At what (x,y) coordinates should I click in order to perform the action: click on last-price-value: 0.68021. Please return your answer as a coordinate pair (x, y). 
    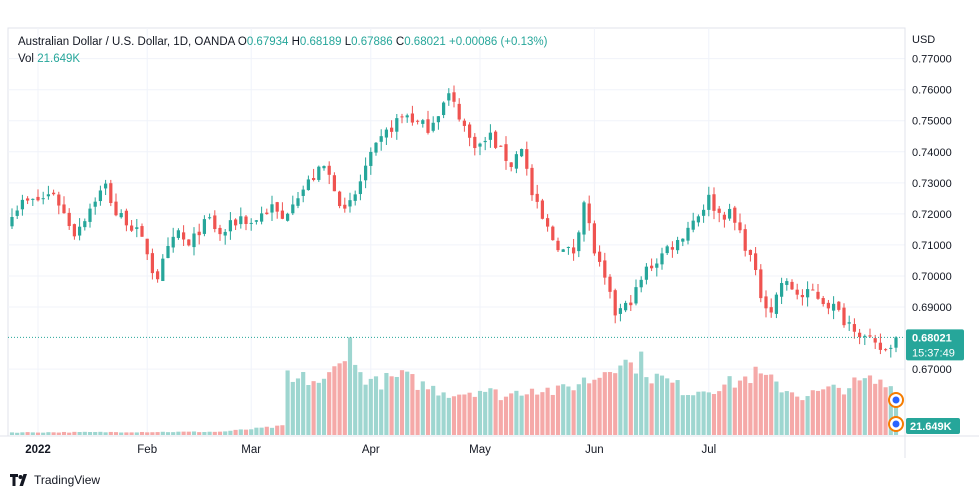
    Looking at the image, I should click on (932, 338).